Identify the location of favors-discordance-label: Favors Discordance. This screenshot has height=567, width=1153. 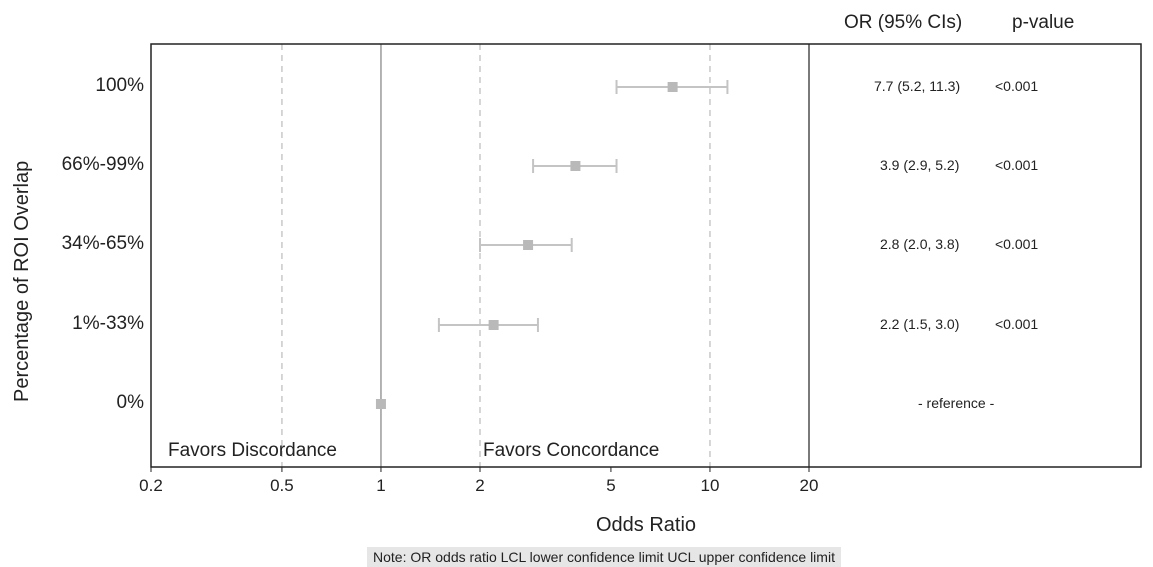
(252, 450).